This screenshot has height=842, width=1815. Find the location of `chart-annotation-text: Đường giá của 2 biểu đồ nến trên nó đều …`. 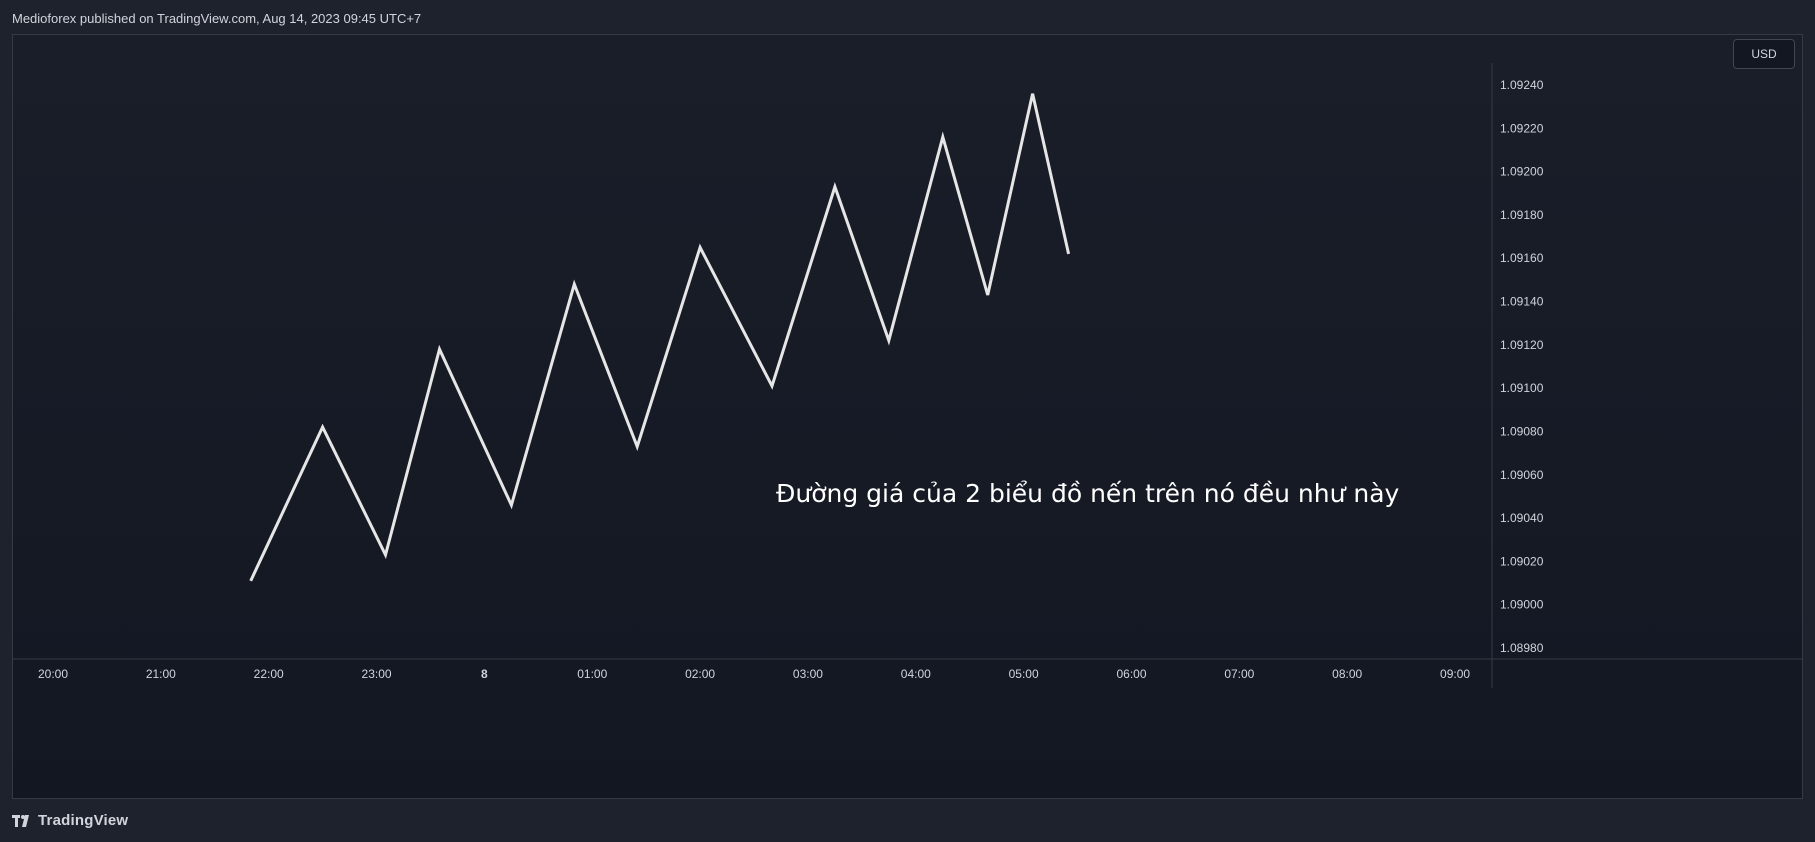

chart-annotation-text: Đường giá của 2 biểu đồ nến trên nó đều … is located at coordinates (1088, 493).